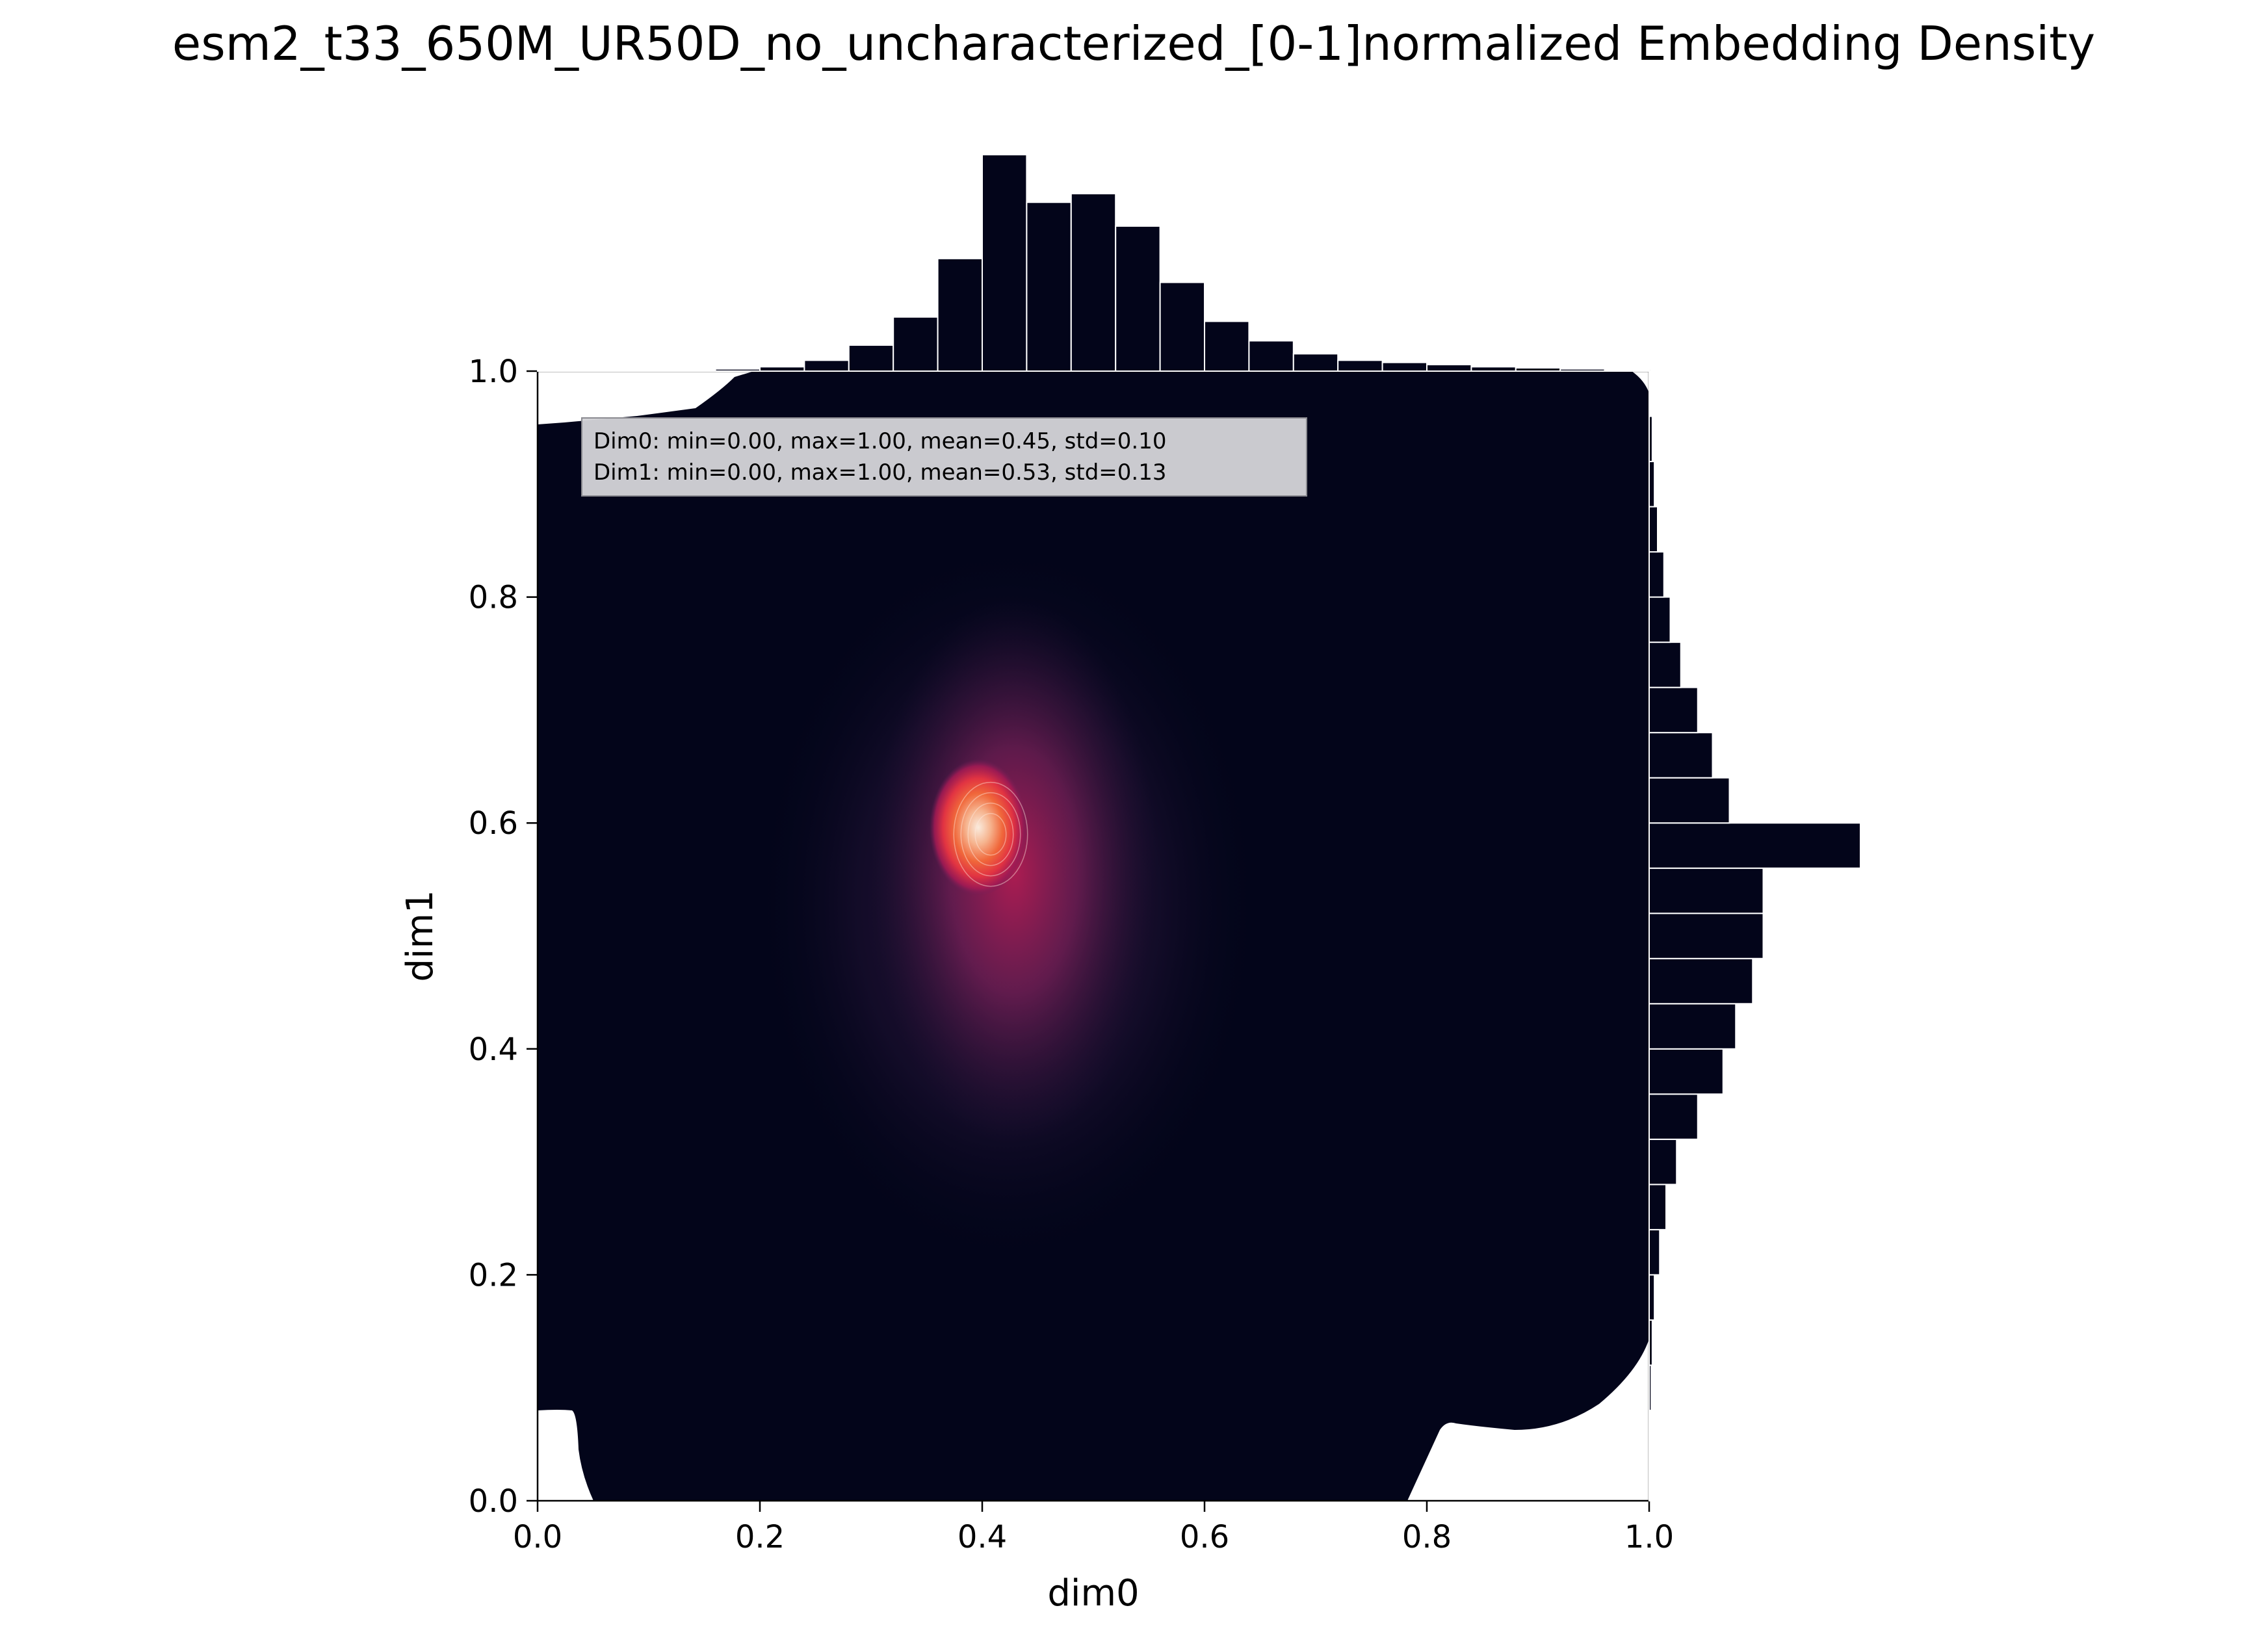  I want to click on x-tick-label: 0.4, so click(982, 1537).